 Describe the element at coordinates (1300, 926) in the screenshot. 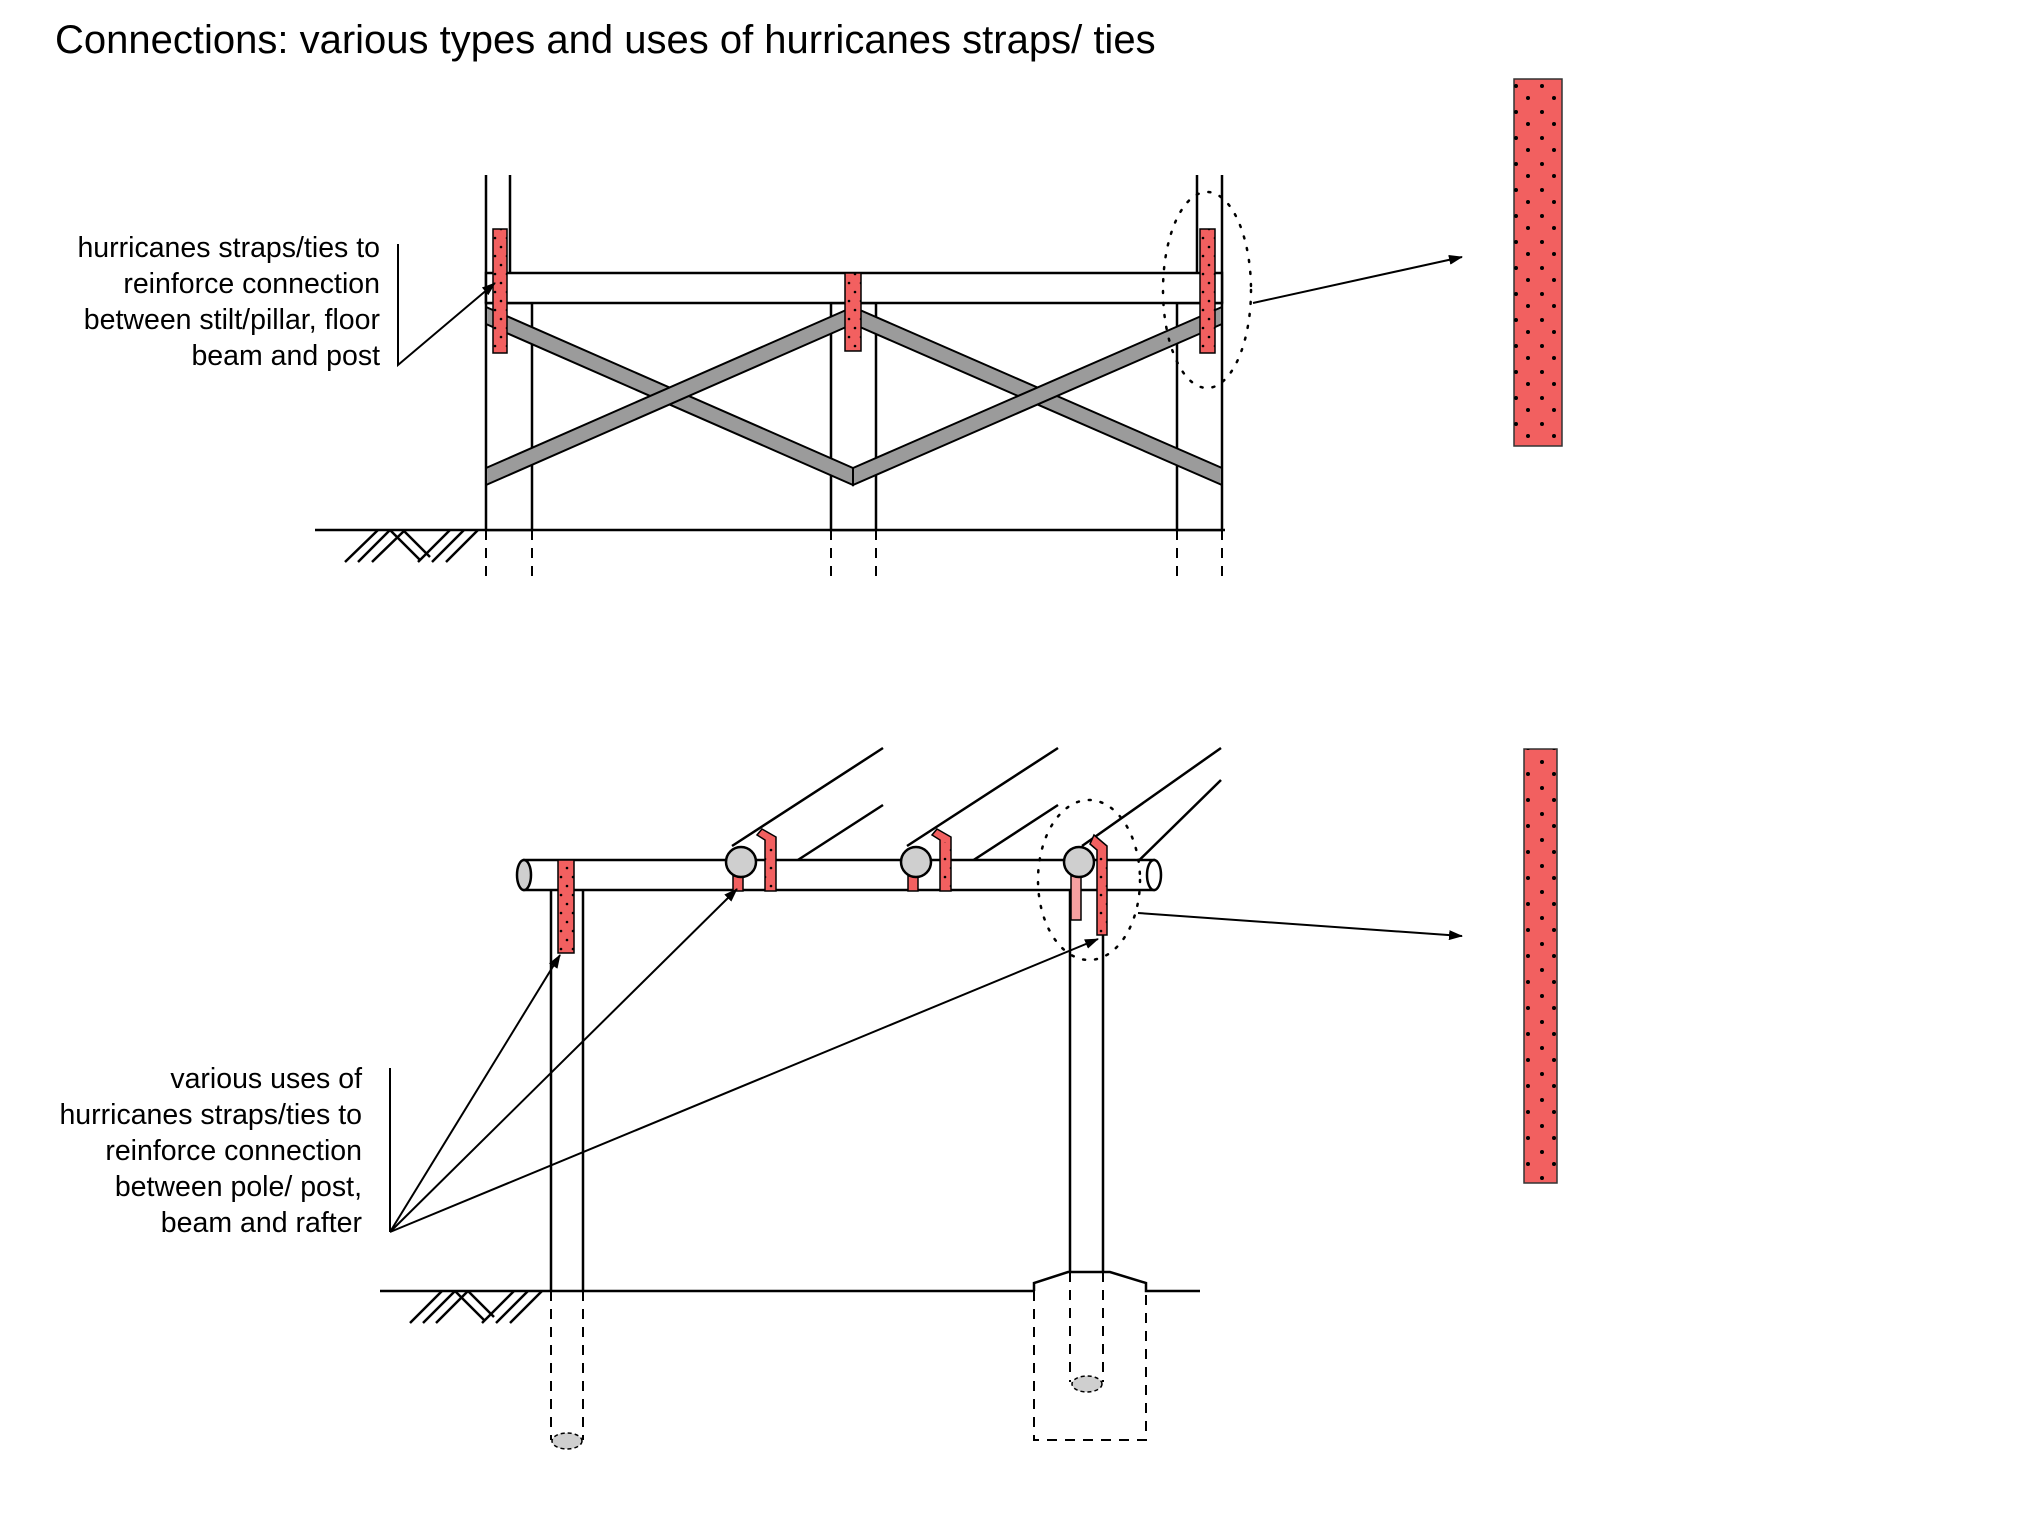

I see `bottom-detail-arrow` at that location.